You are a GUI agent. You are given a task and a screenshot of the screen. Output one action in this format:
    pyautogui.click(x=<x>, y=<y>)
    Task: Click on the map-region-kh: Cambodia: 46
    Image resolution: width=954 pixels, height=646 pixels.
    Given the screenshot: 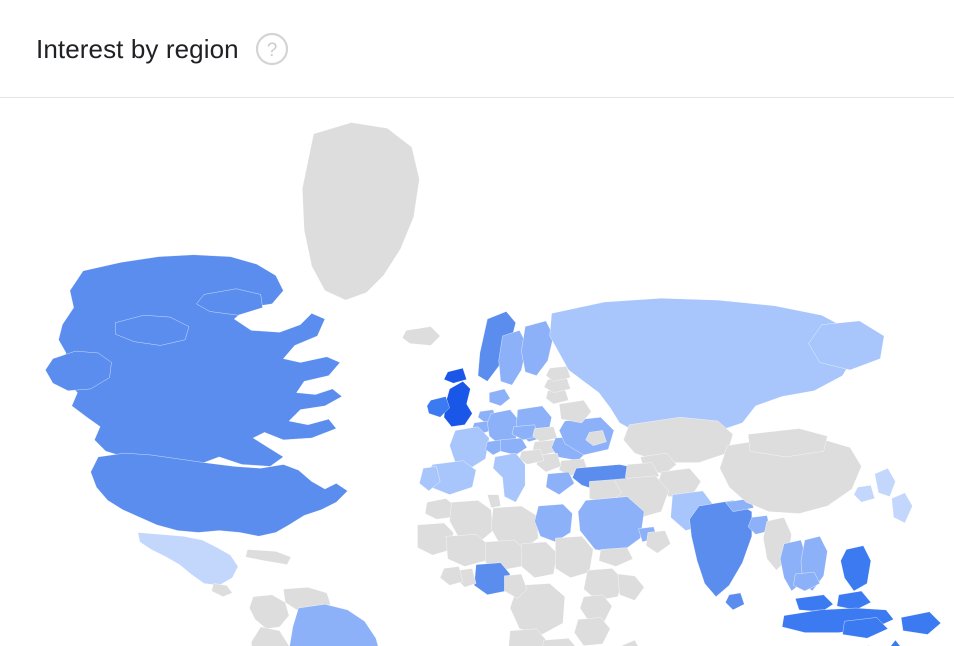 What is the action you would take?
    pyautogui.click(x=806, y=581)
    